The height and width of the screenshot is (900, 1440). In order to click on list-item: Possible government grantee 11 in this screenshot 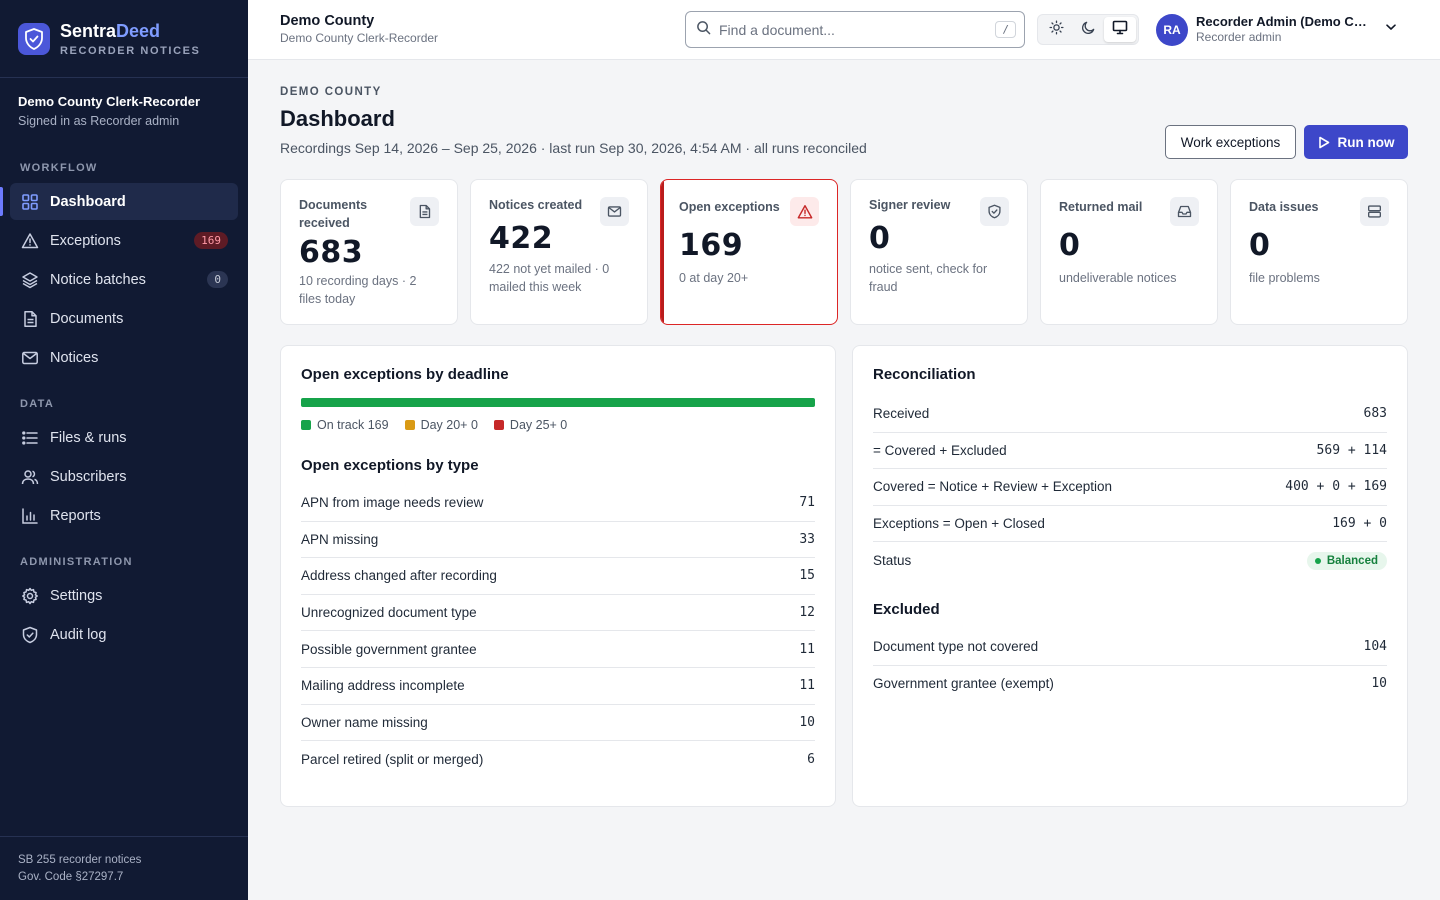, I will do `click(558, 649)`.